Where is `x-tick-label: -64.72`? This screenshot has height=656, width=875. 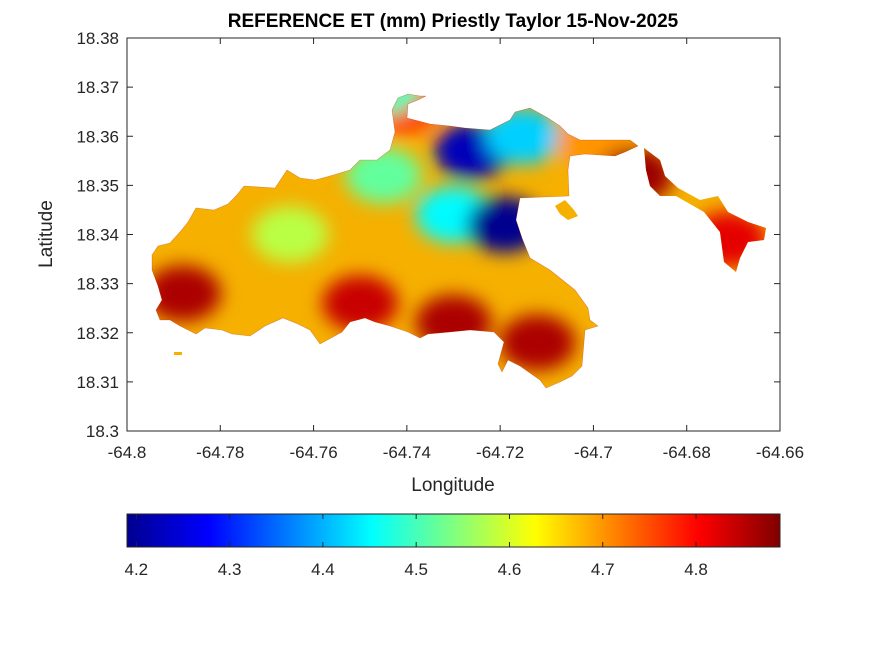
x-tick-label: -64.72 is located at coordinates (500, 452).